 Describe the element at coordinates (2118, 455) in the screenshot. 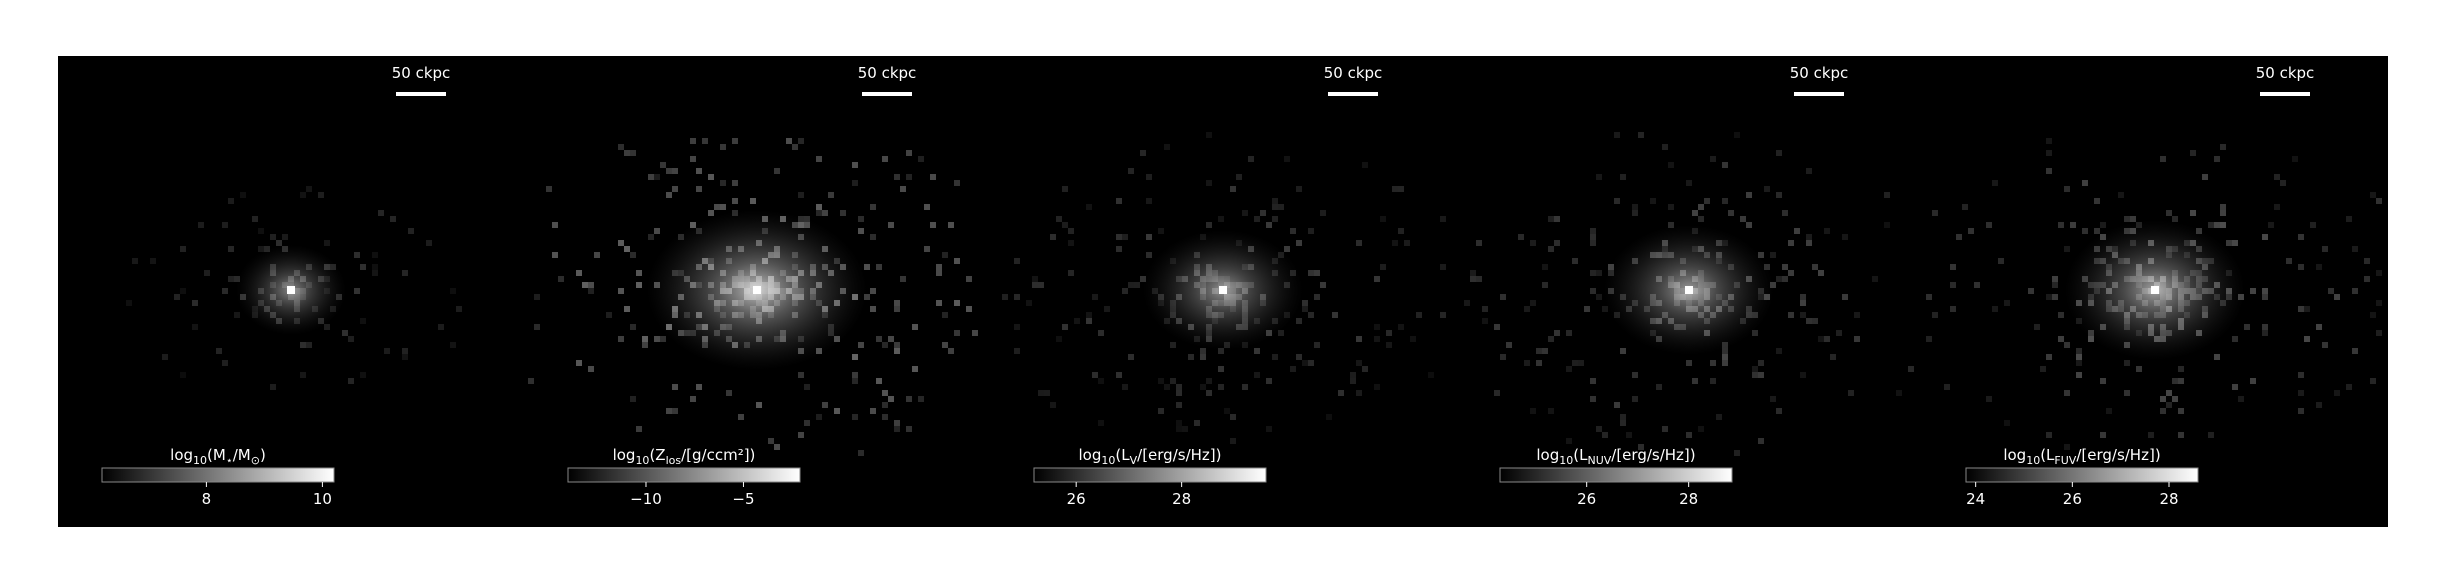

I see `label-part: /[erg/s/Hz])` at that location.